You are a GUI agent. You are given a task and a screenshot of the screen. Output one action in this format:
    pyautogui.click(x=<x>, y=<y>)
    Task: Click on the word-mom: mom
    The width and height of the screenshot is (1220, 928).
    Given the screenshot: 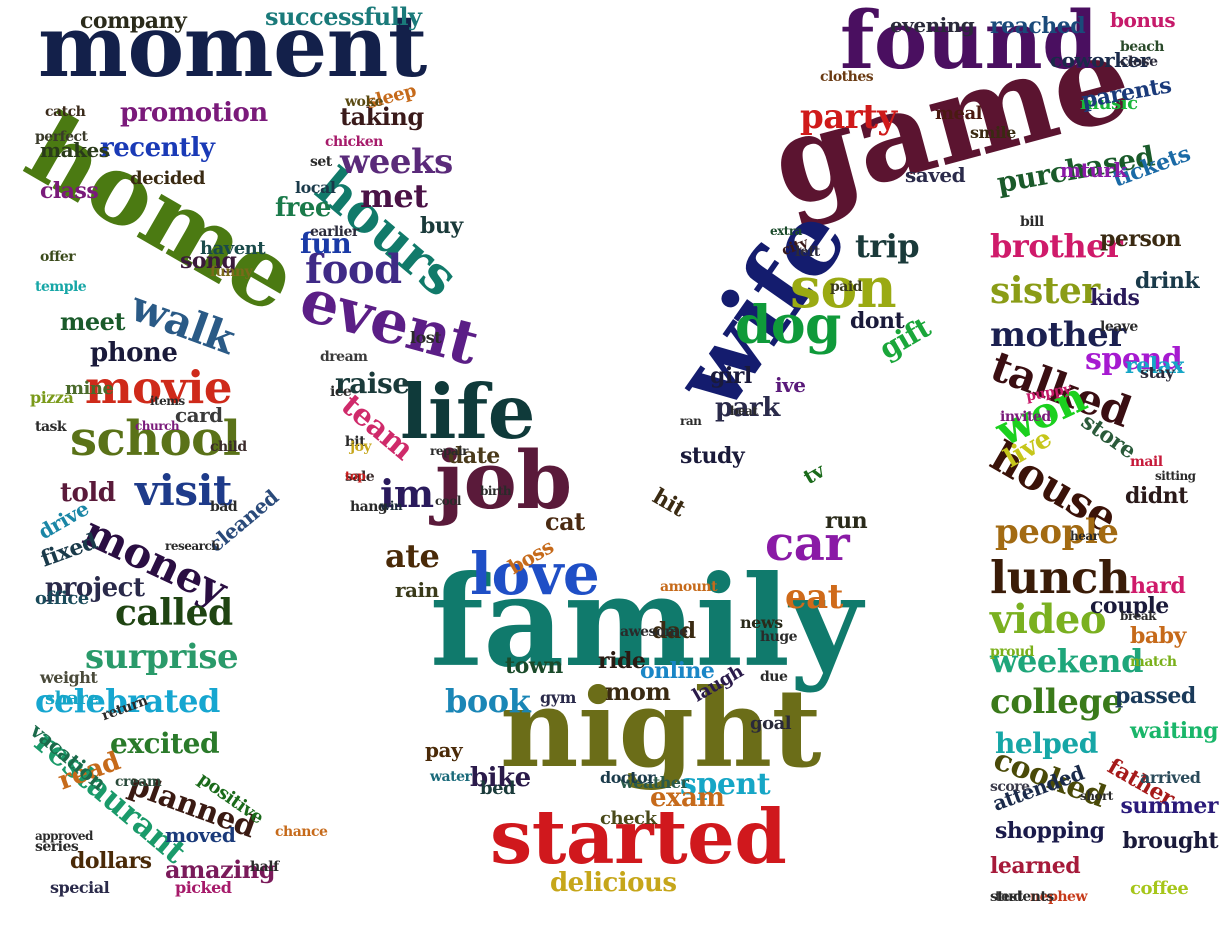 What is the action you would take?
    pyautogui.click(x=638, y=691)
    